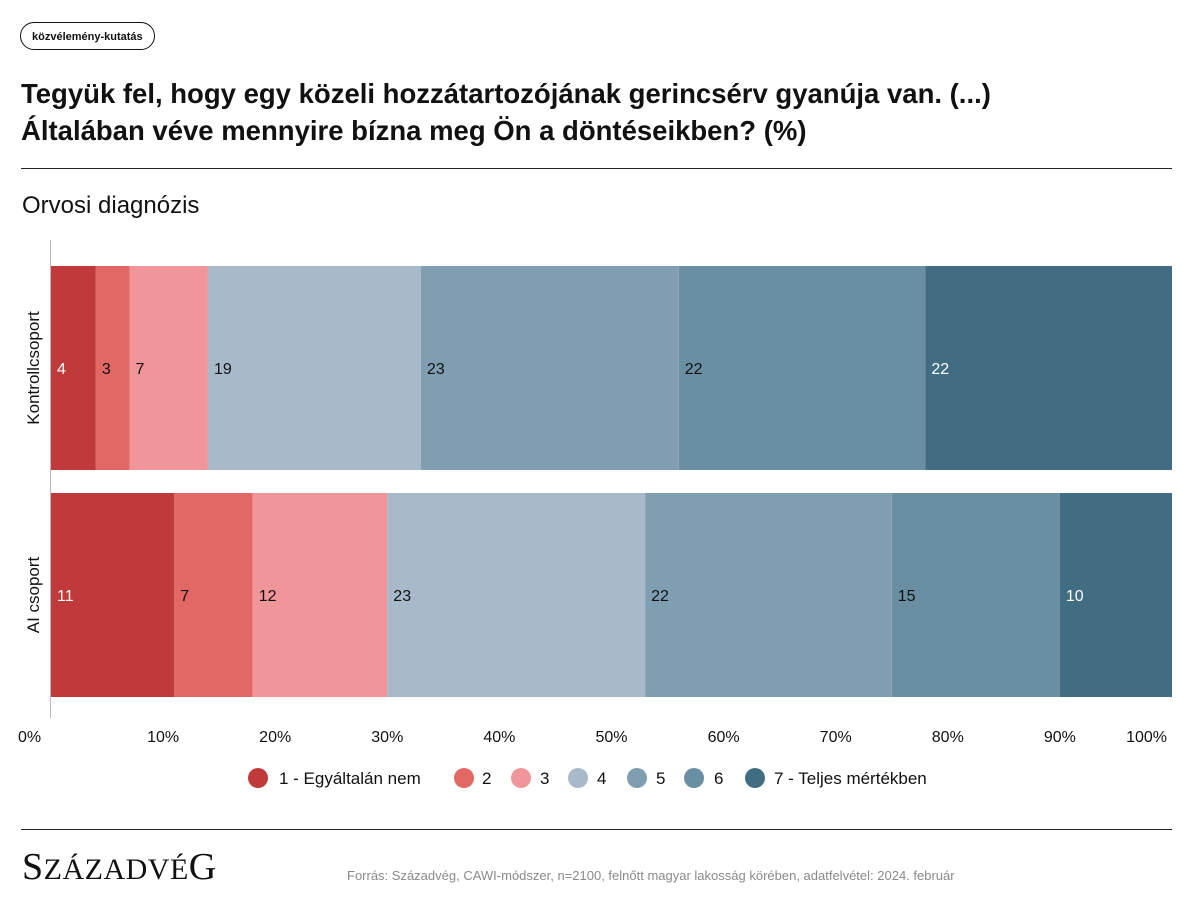 The height and width of the screenshot is (903, 1193). Describe the element at coordinates (33, 368) in the screenshot. I see `category-label: Kontrollcsoport` at that location.